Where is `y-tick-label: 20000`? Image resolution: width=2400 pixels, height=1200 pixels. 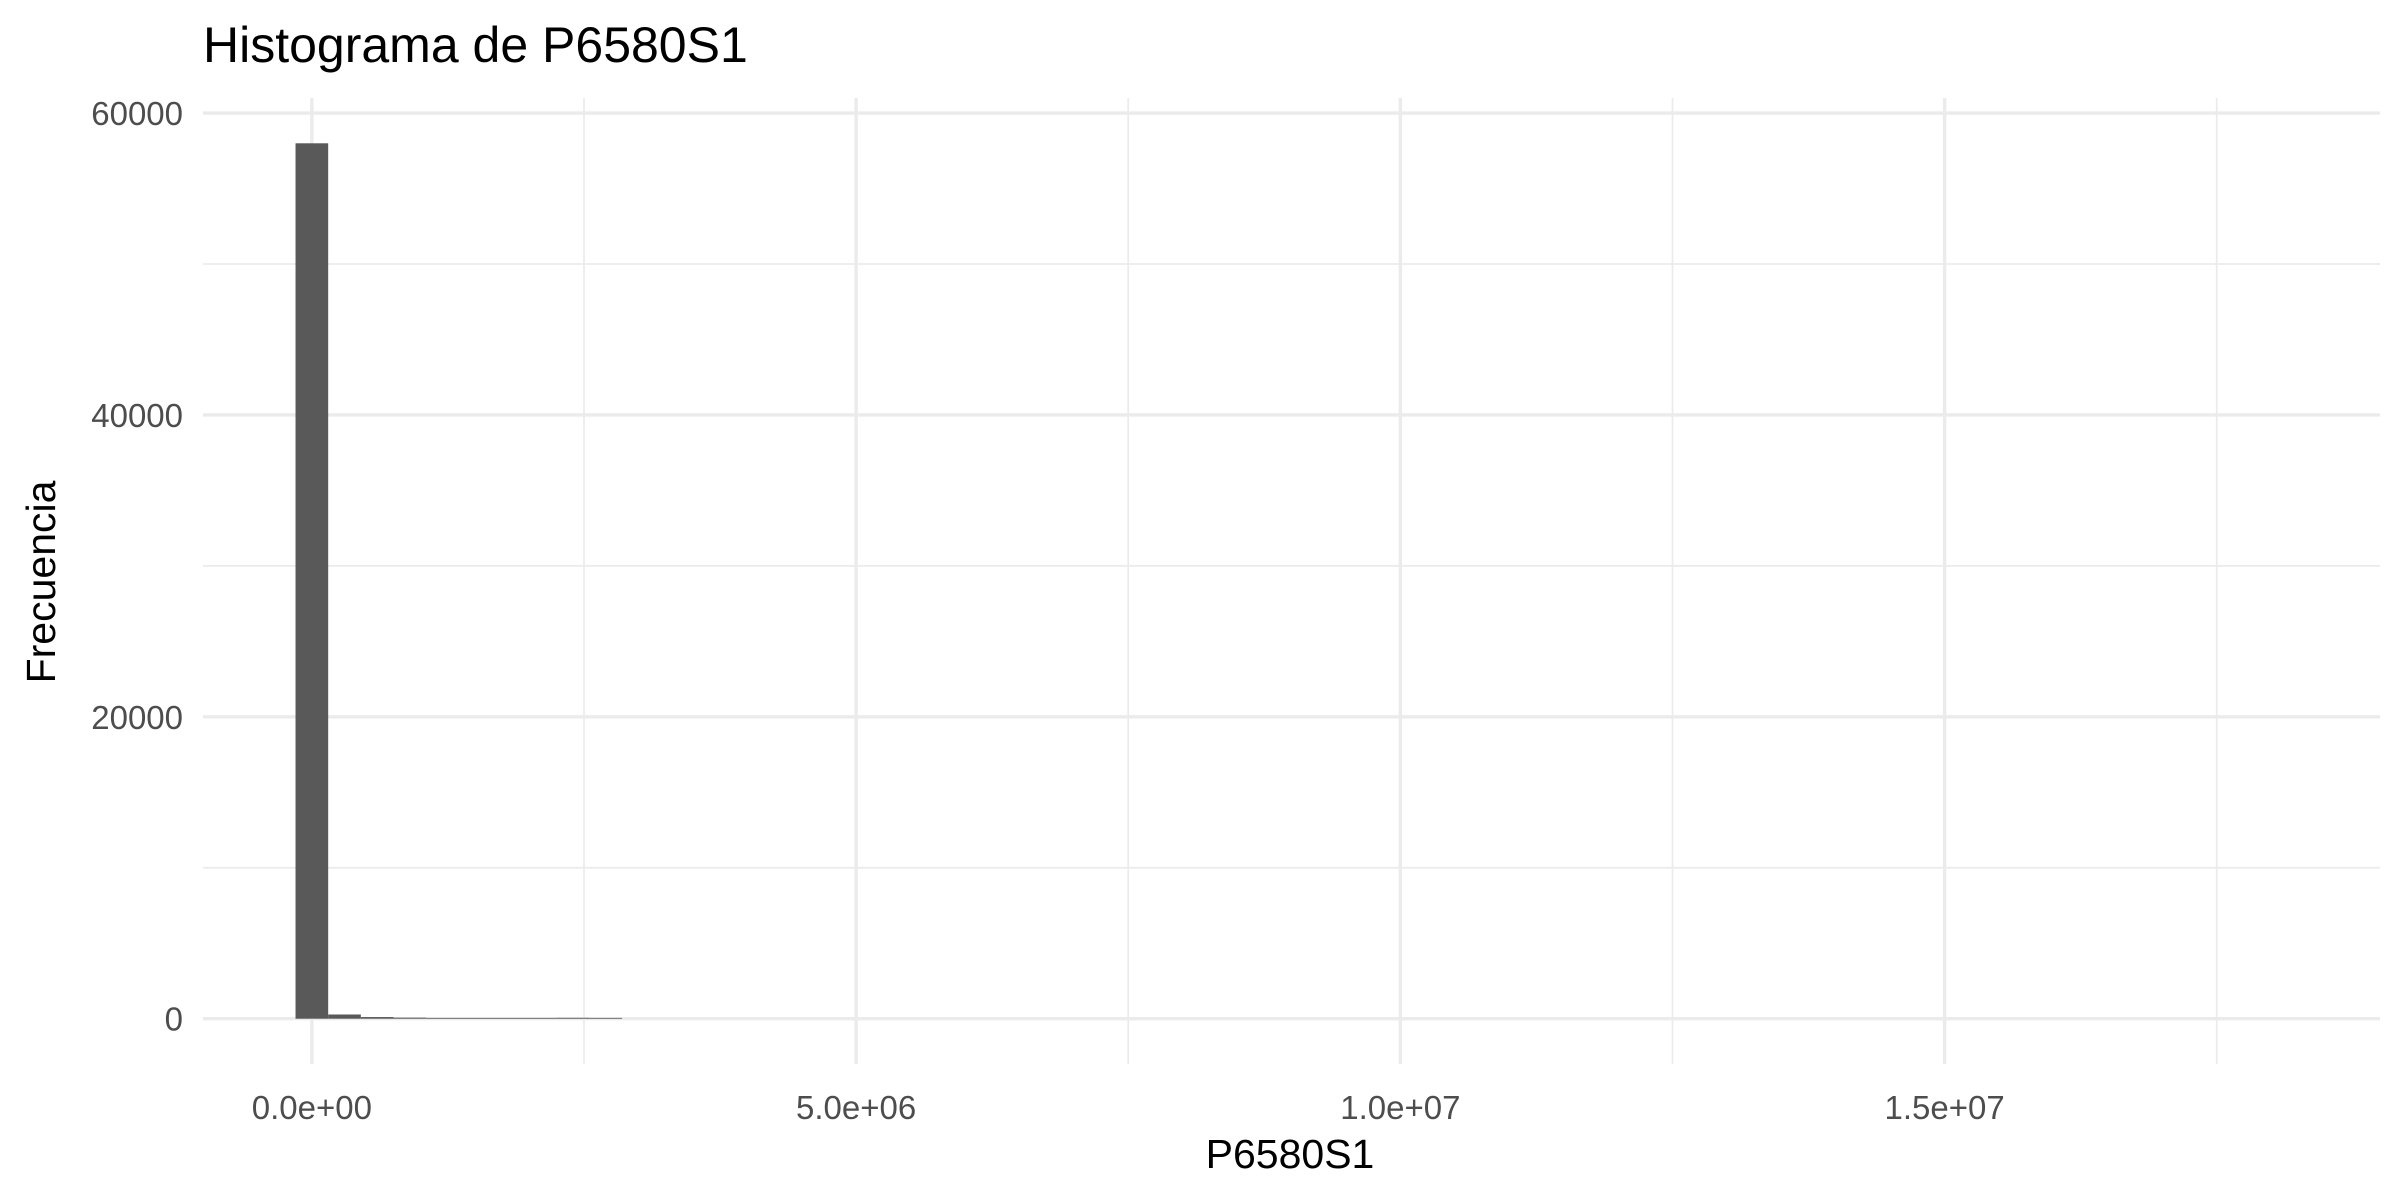 y-tick-label: 20000 is located at coordinates (137, 717).